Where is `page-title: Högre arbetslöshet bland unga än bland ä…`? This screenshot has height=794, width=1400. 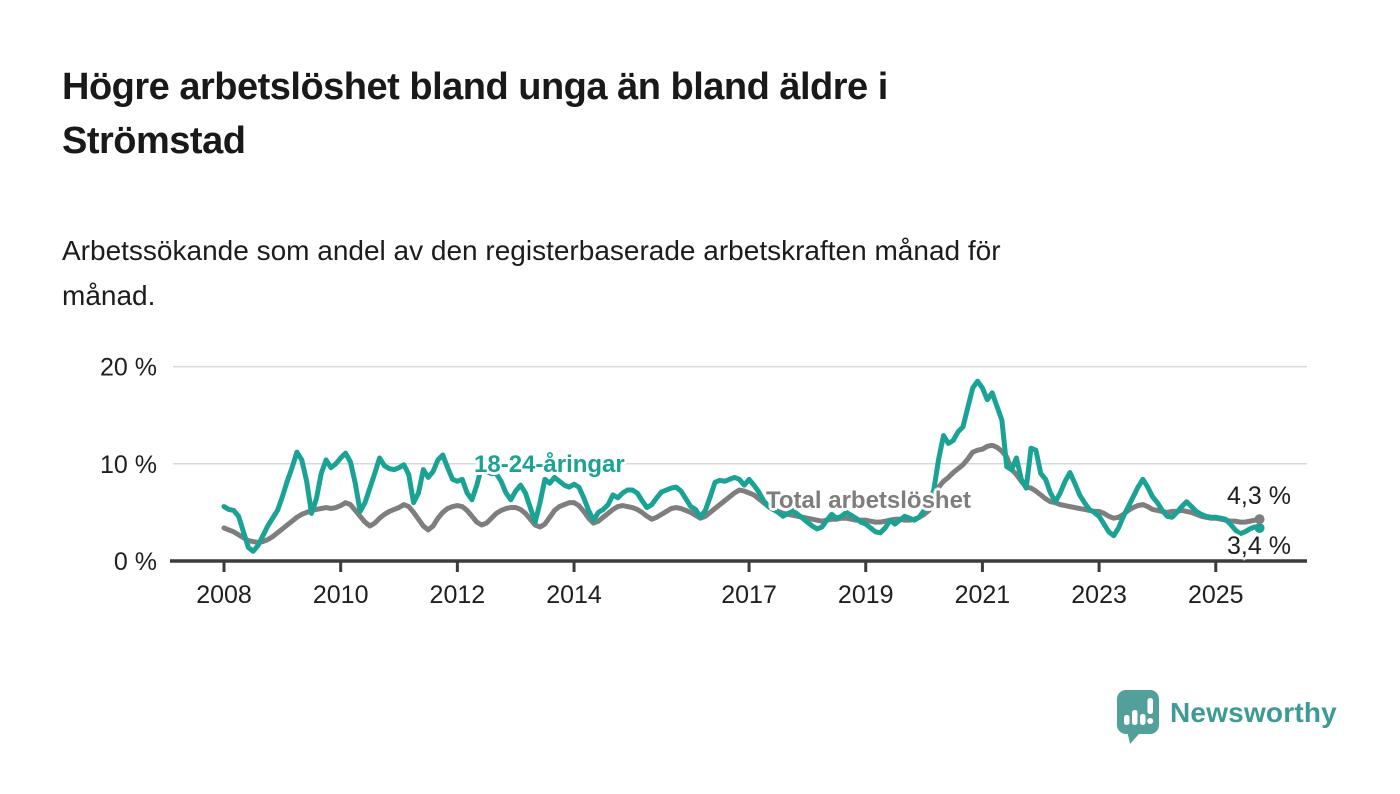
page-title: Högre arbetslöshet bland unga än bland ä… is located at coordinates (475, 114).